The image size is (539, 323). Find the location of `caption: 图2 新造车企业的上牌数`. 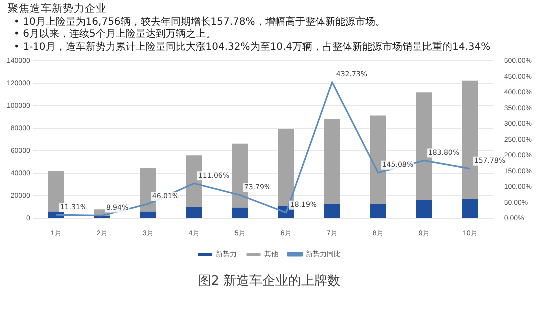

caption: 图2 新造车企业的上牌数 is located at coordinates (269, 281).